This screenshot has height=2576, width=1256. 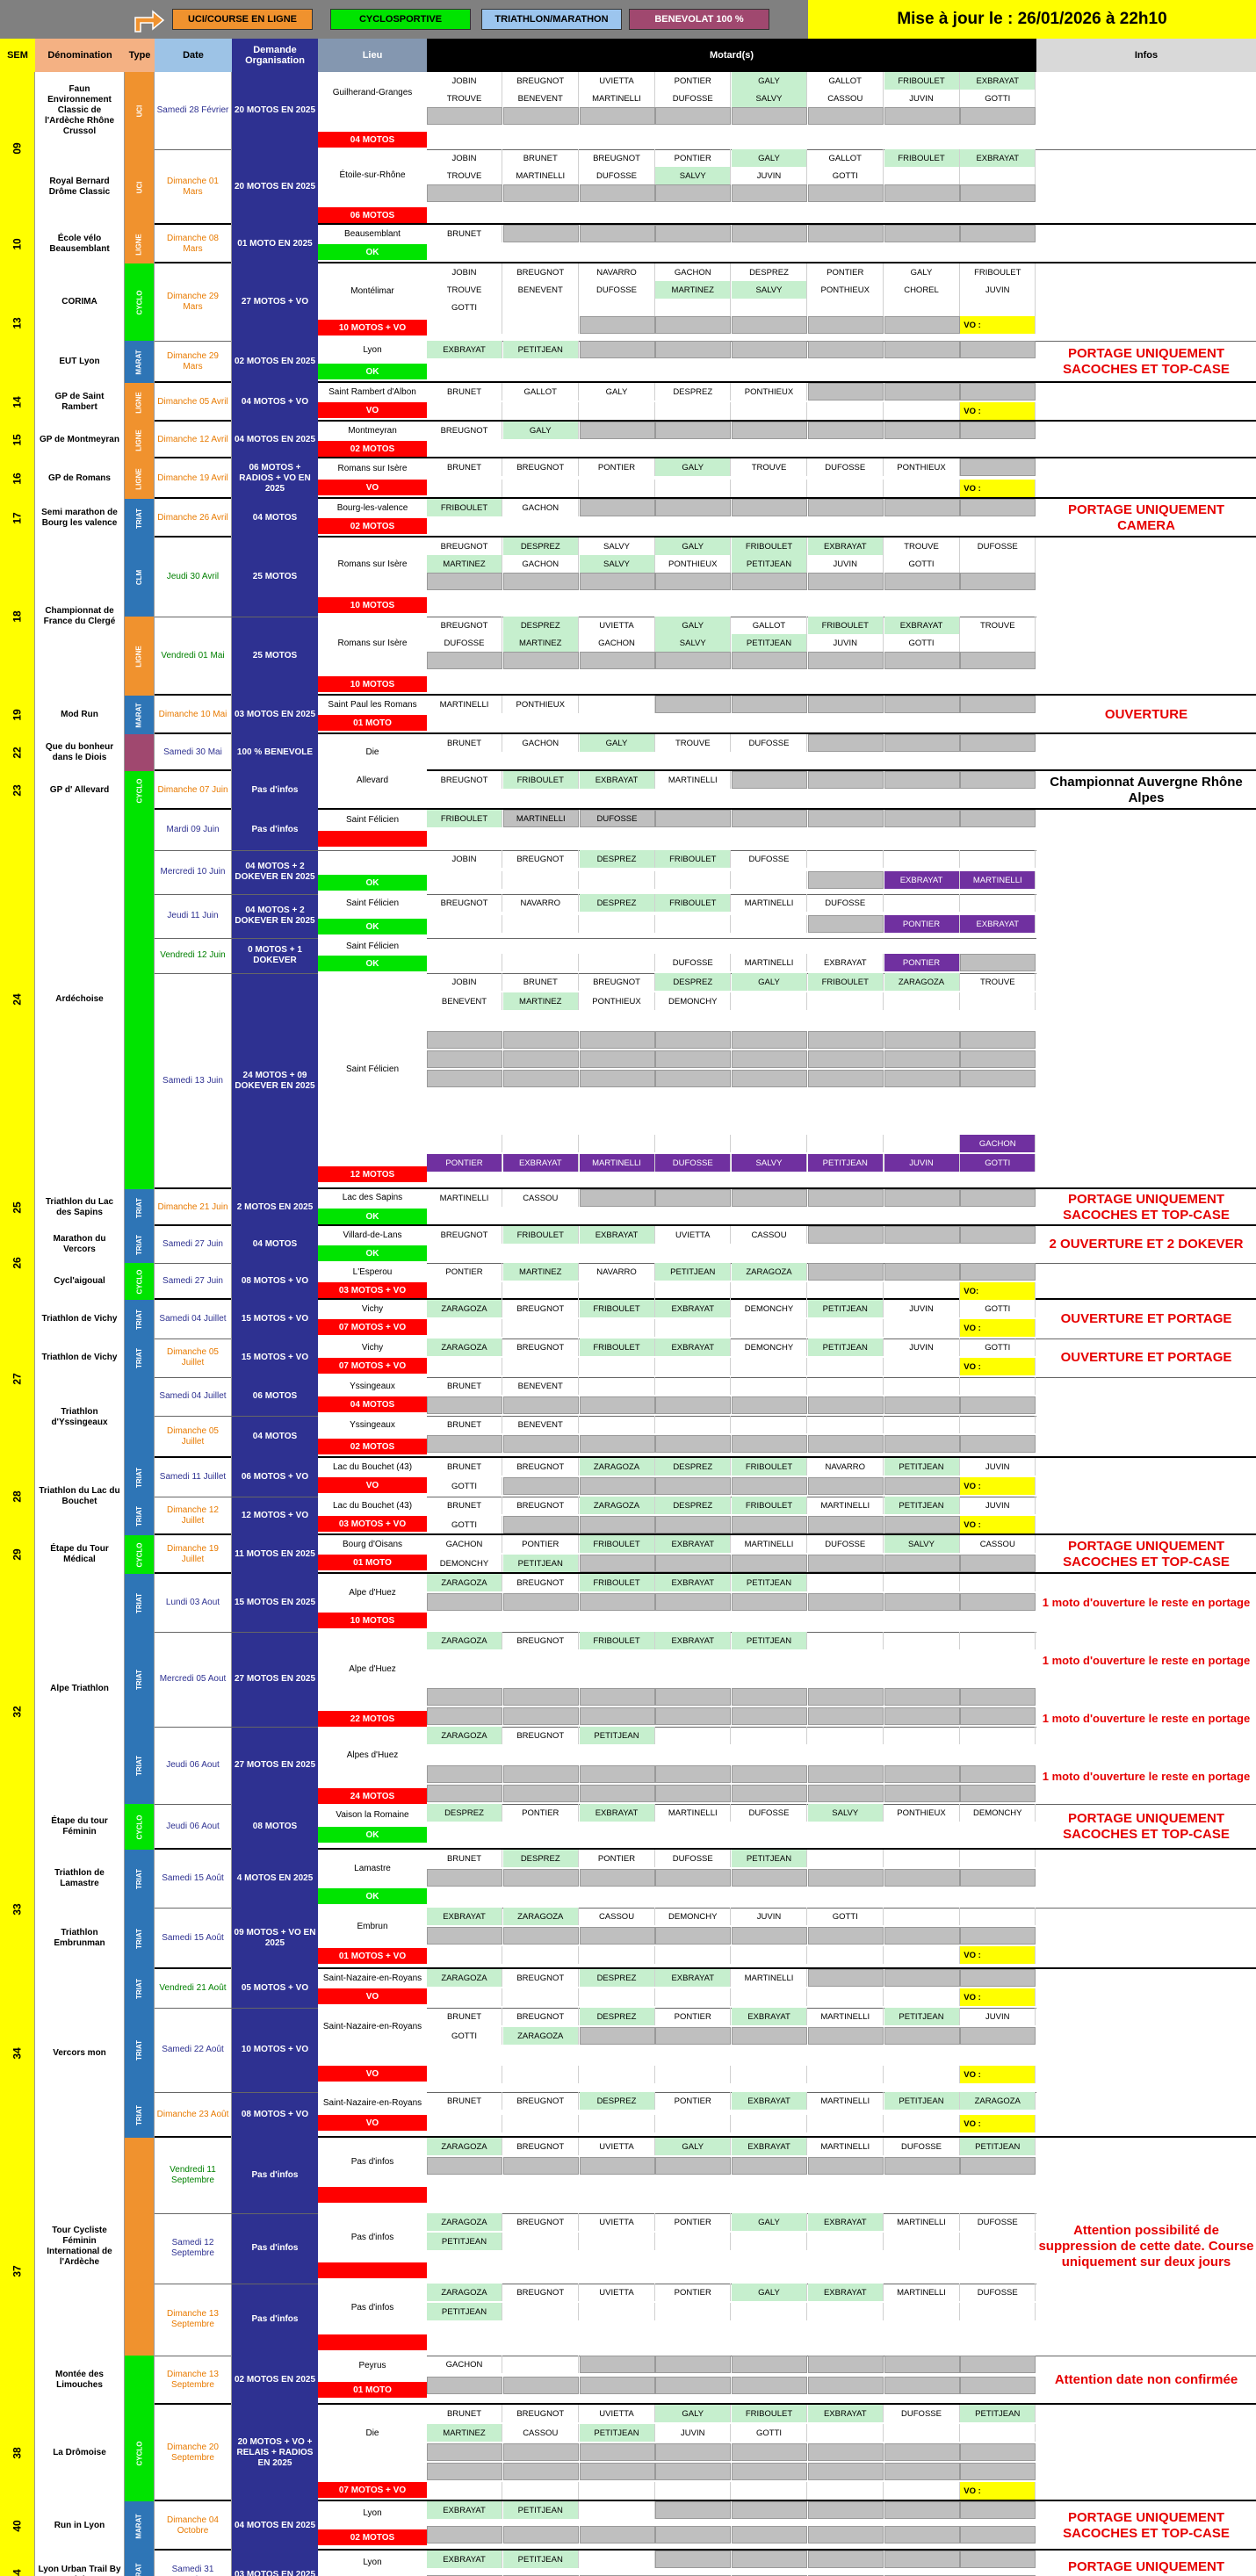 What do you see at coordinates (617, 546) in the screenshot?
I see `motard-cell: SALVY` at bounding box center [617, 546].